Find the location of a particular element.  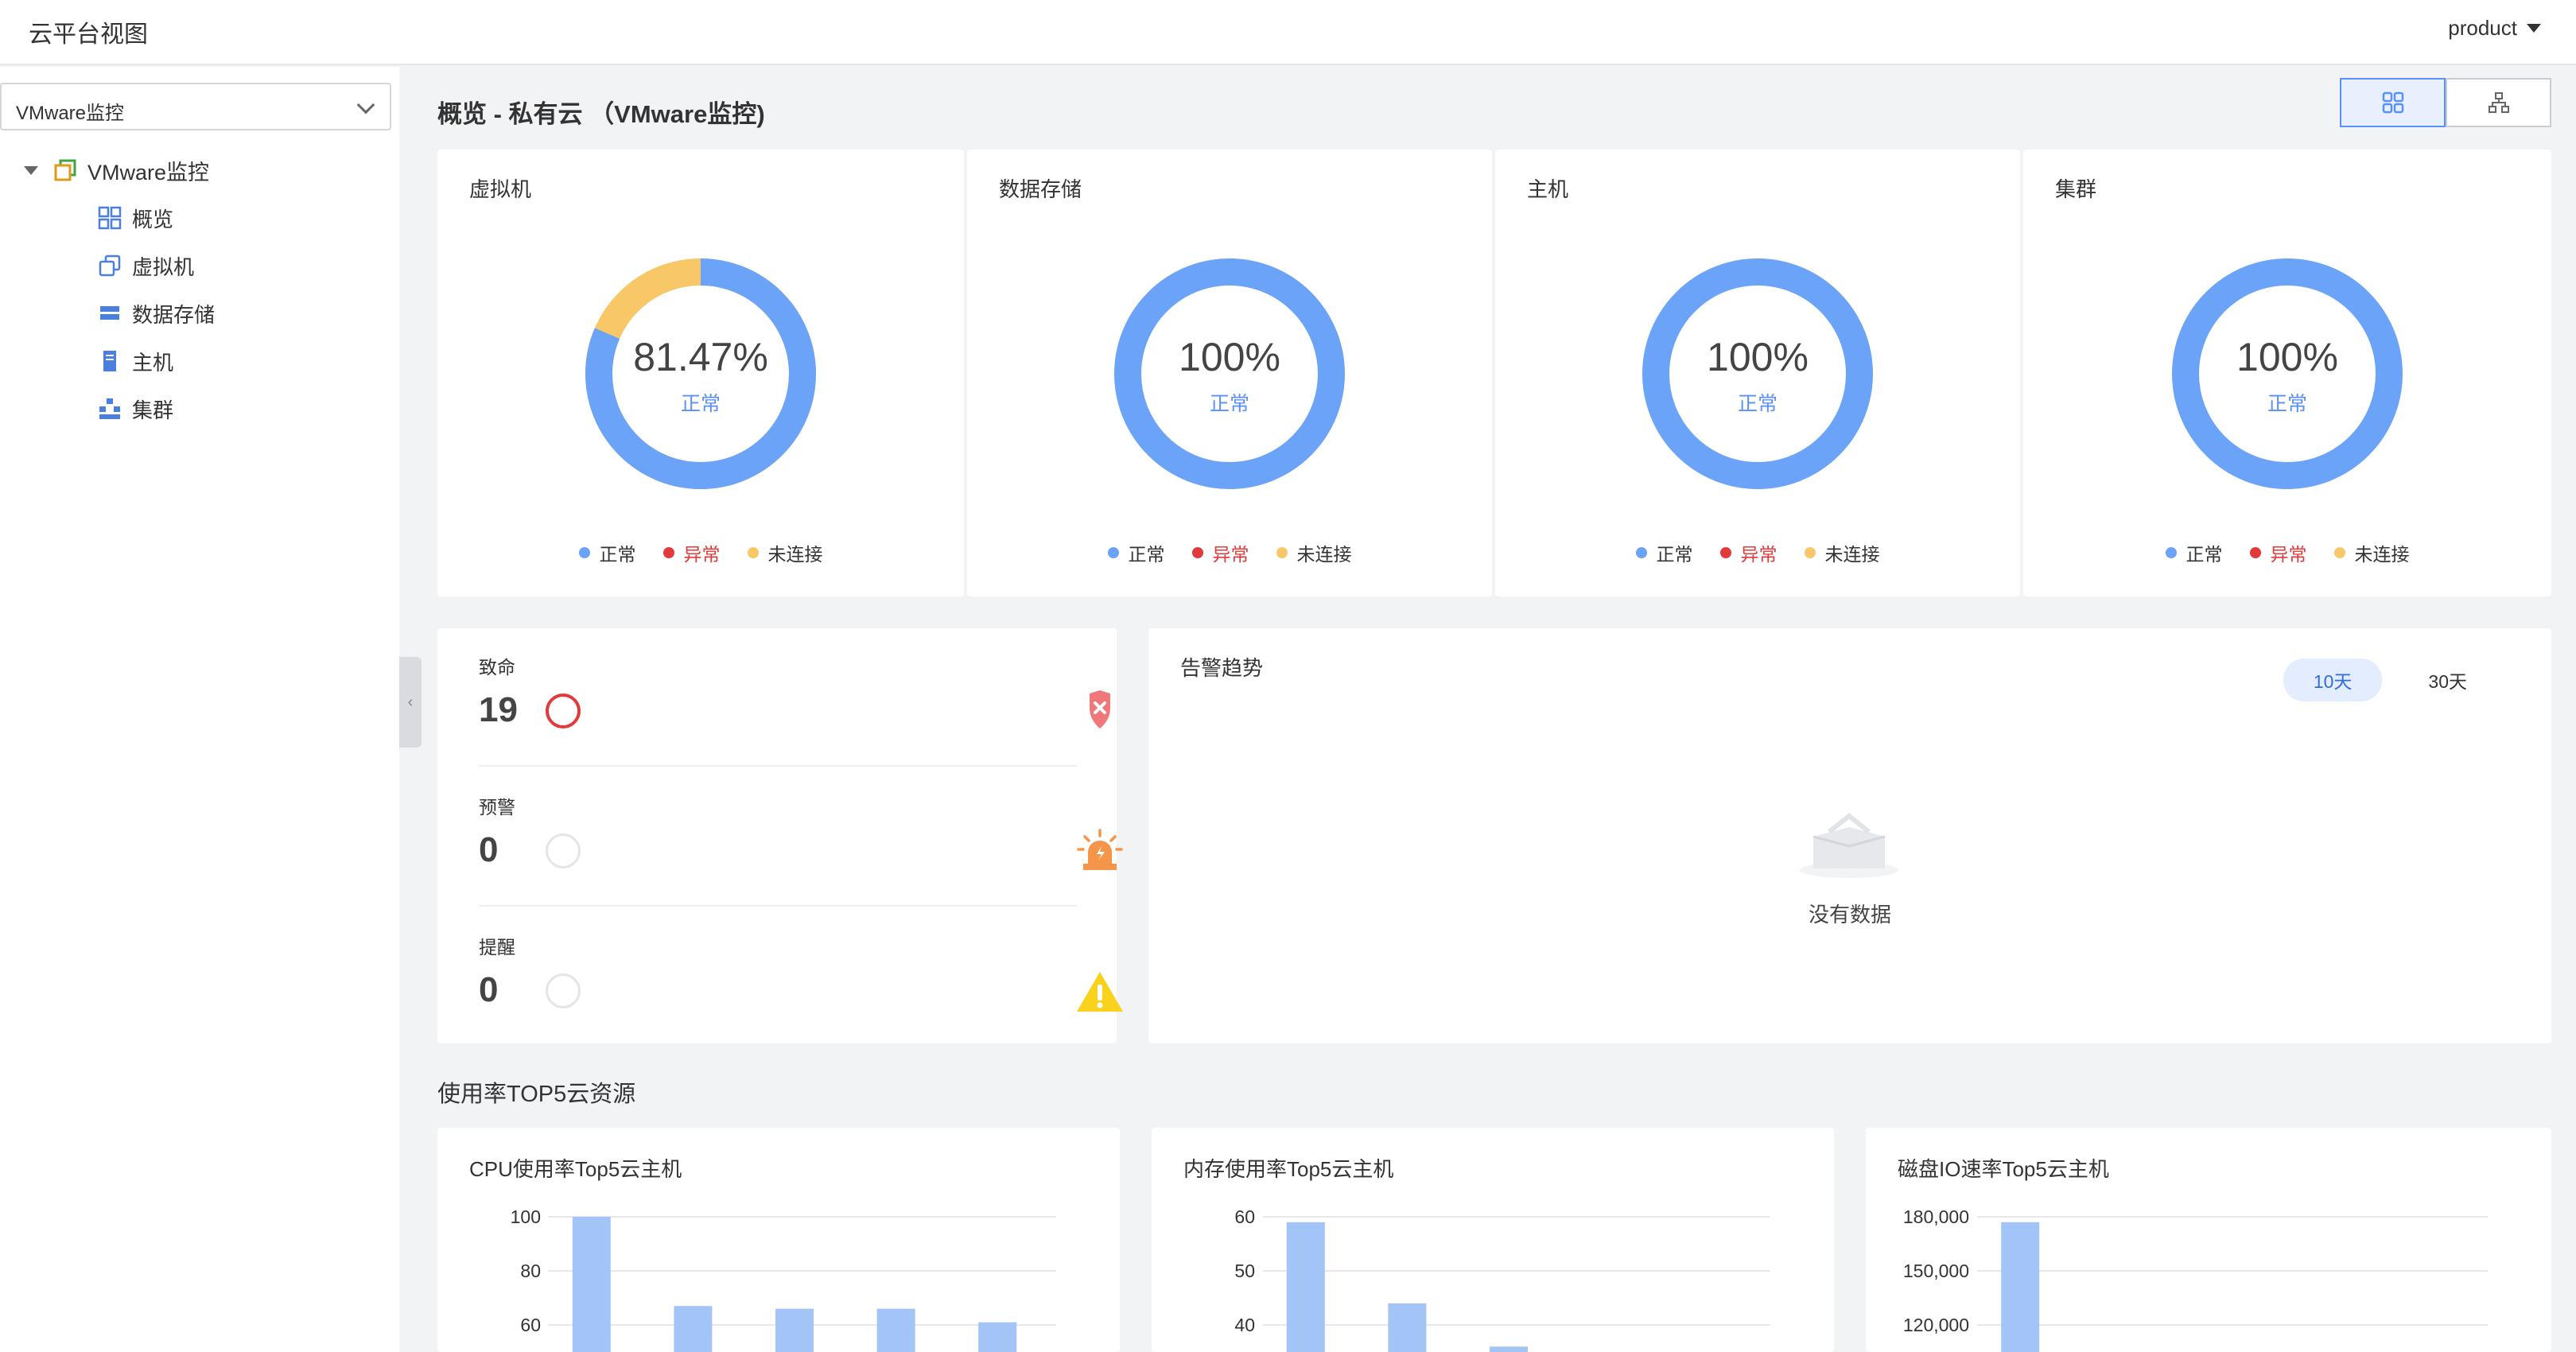

status-card-title: 集群 is located at coordinates (2076, 189).